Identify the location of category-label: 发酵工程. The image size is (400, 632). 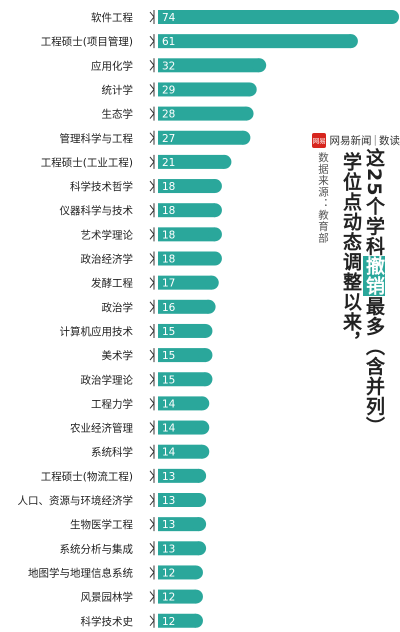
(112, 283).